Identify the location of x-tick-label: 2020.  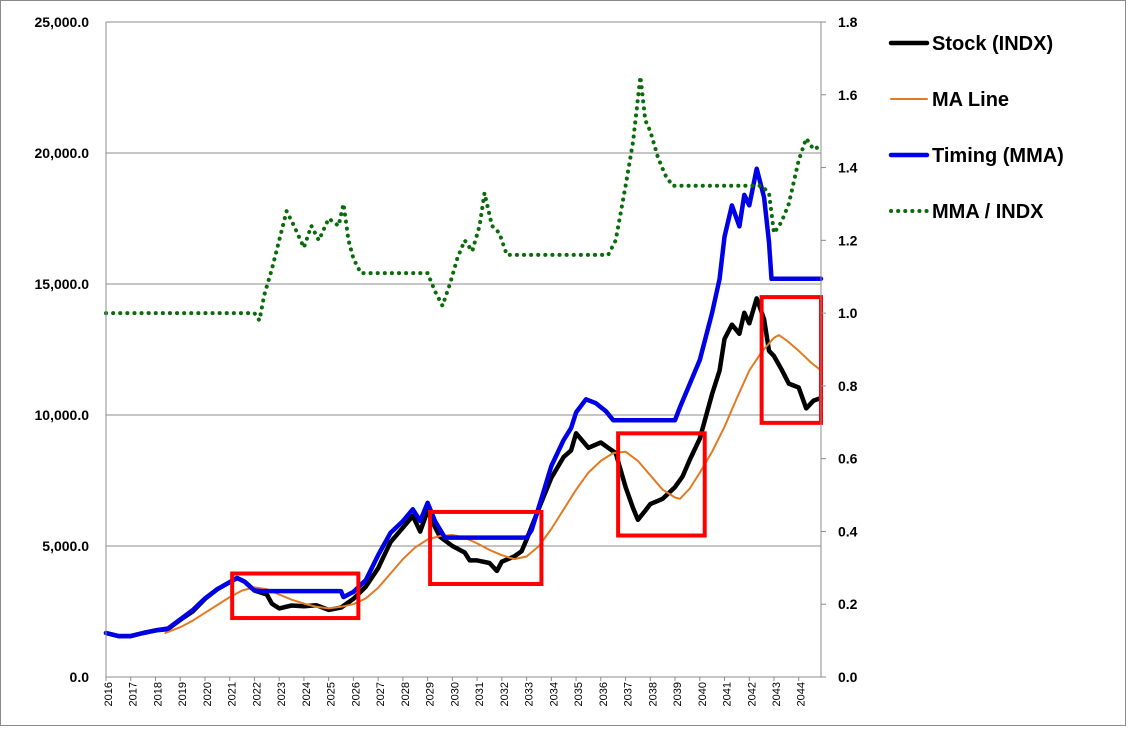
(208, 694).